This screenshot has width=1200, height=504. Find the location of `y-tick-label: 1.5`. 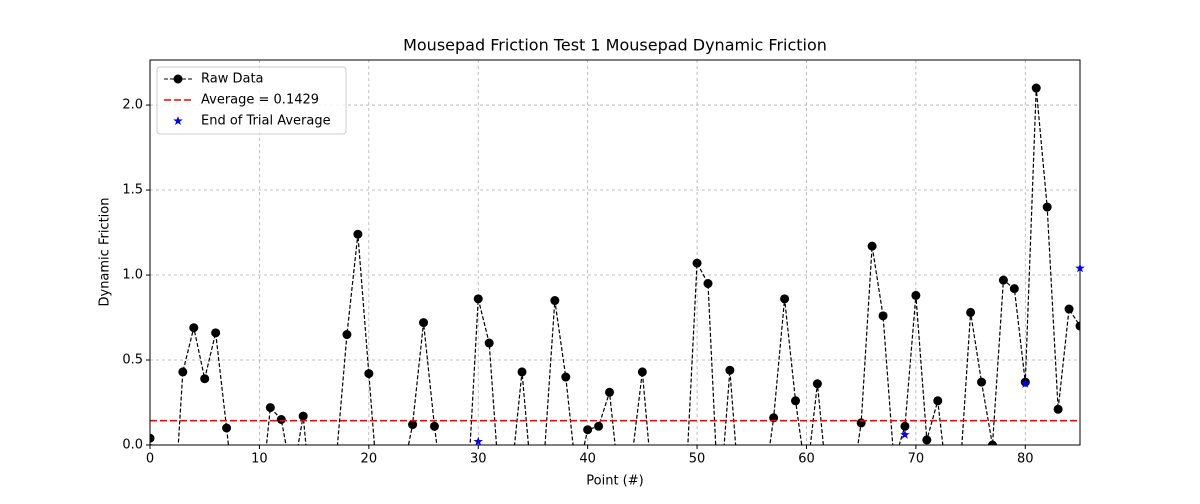

y-tick-label: 1.5 is located at coordinates (132, 190).